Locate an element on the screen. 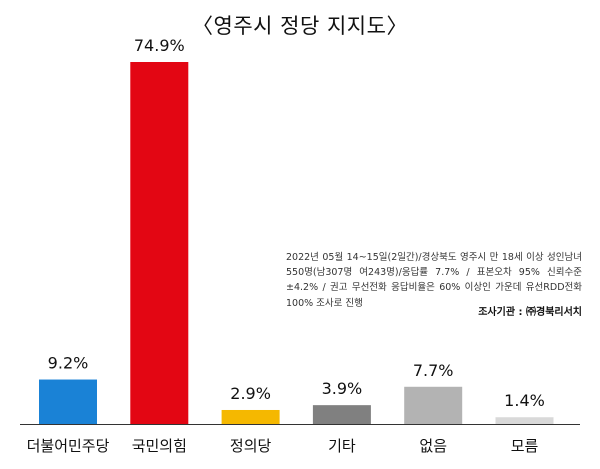  value-label-4: 7.7% is located at coordinates (433, 370).